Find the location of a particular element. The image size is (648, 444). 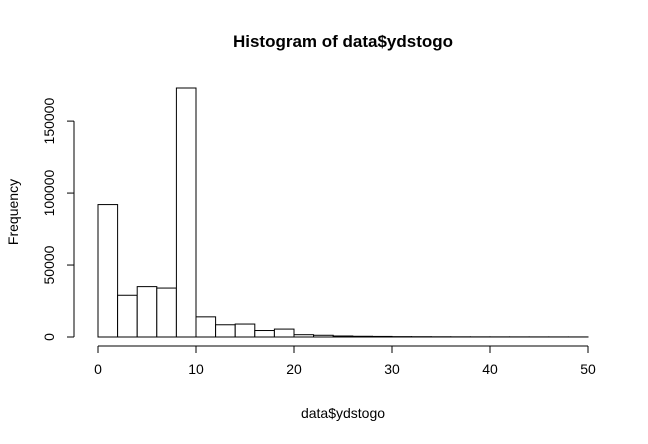

y-tick-label: 100000 is located at coordinates (49, 192).